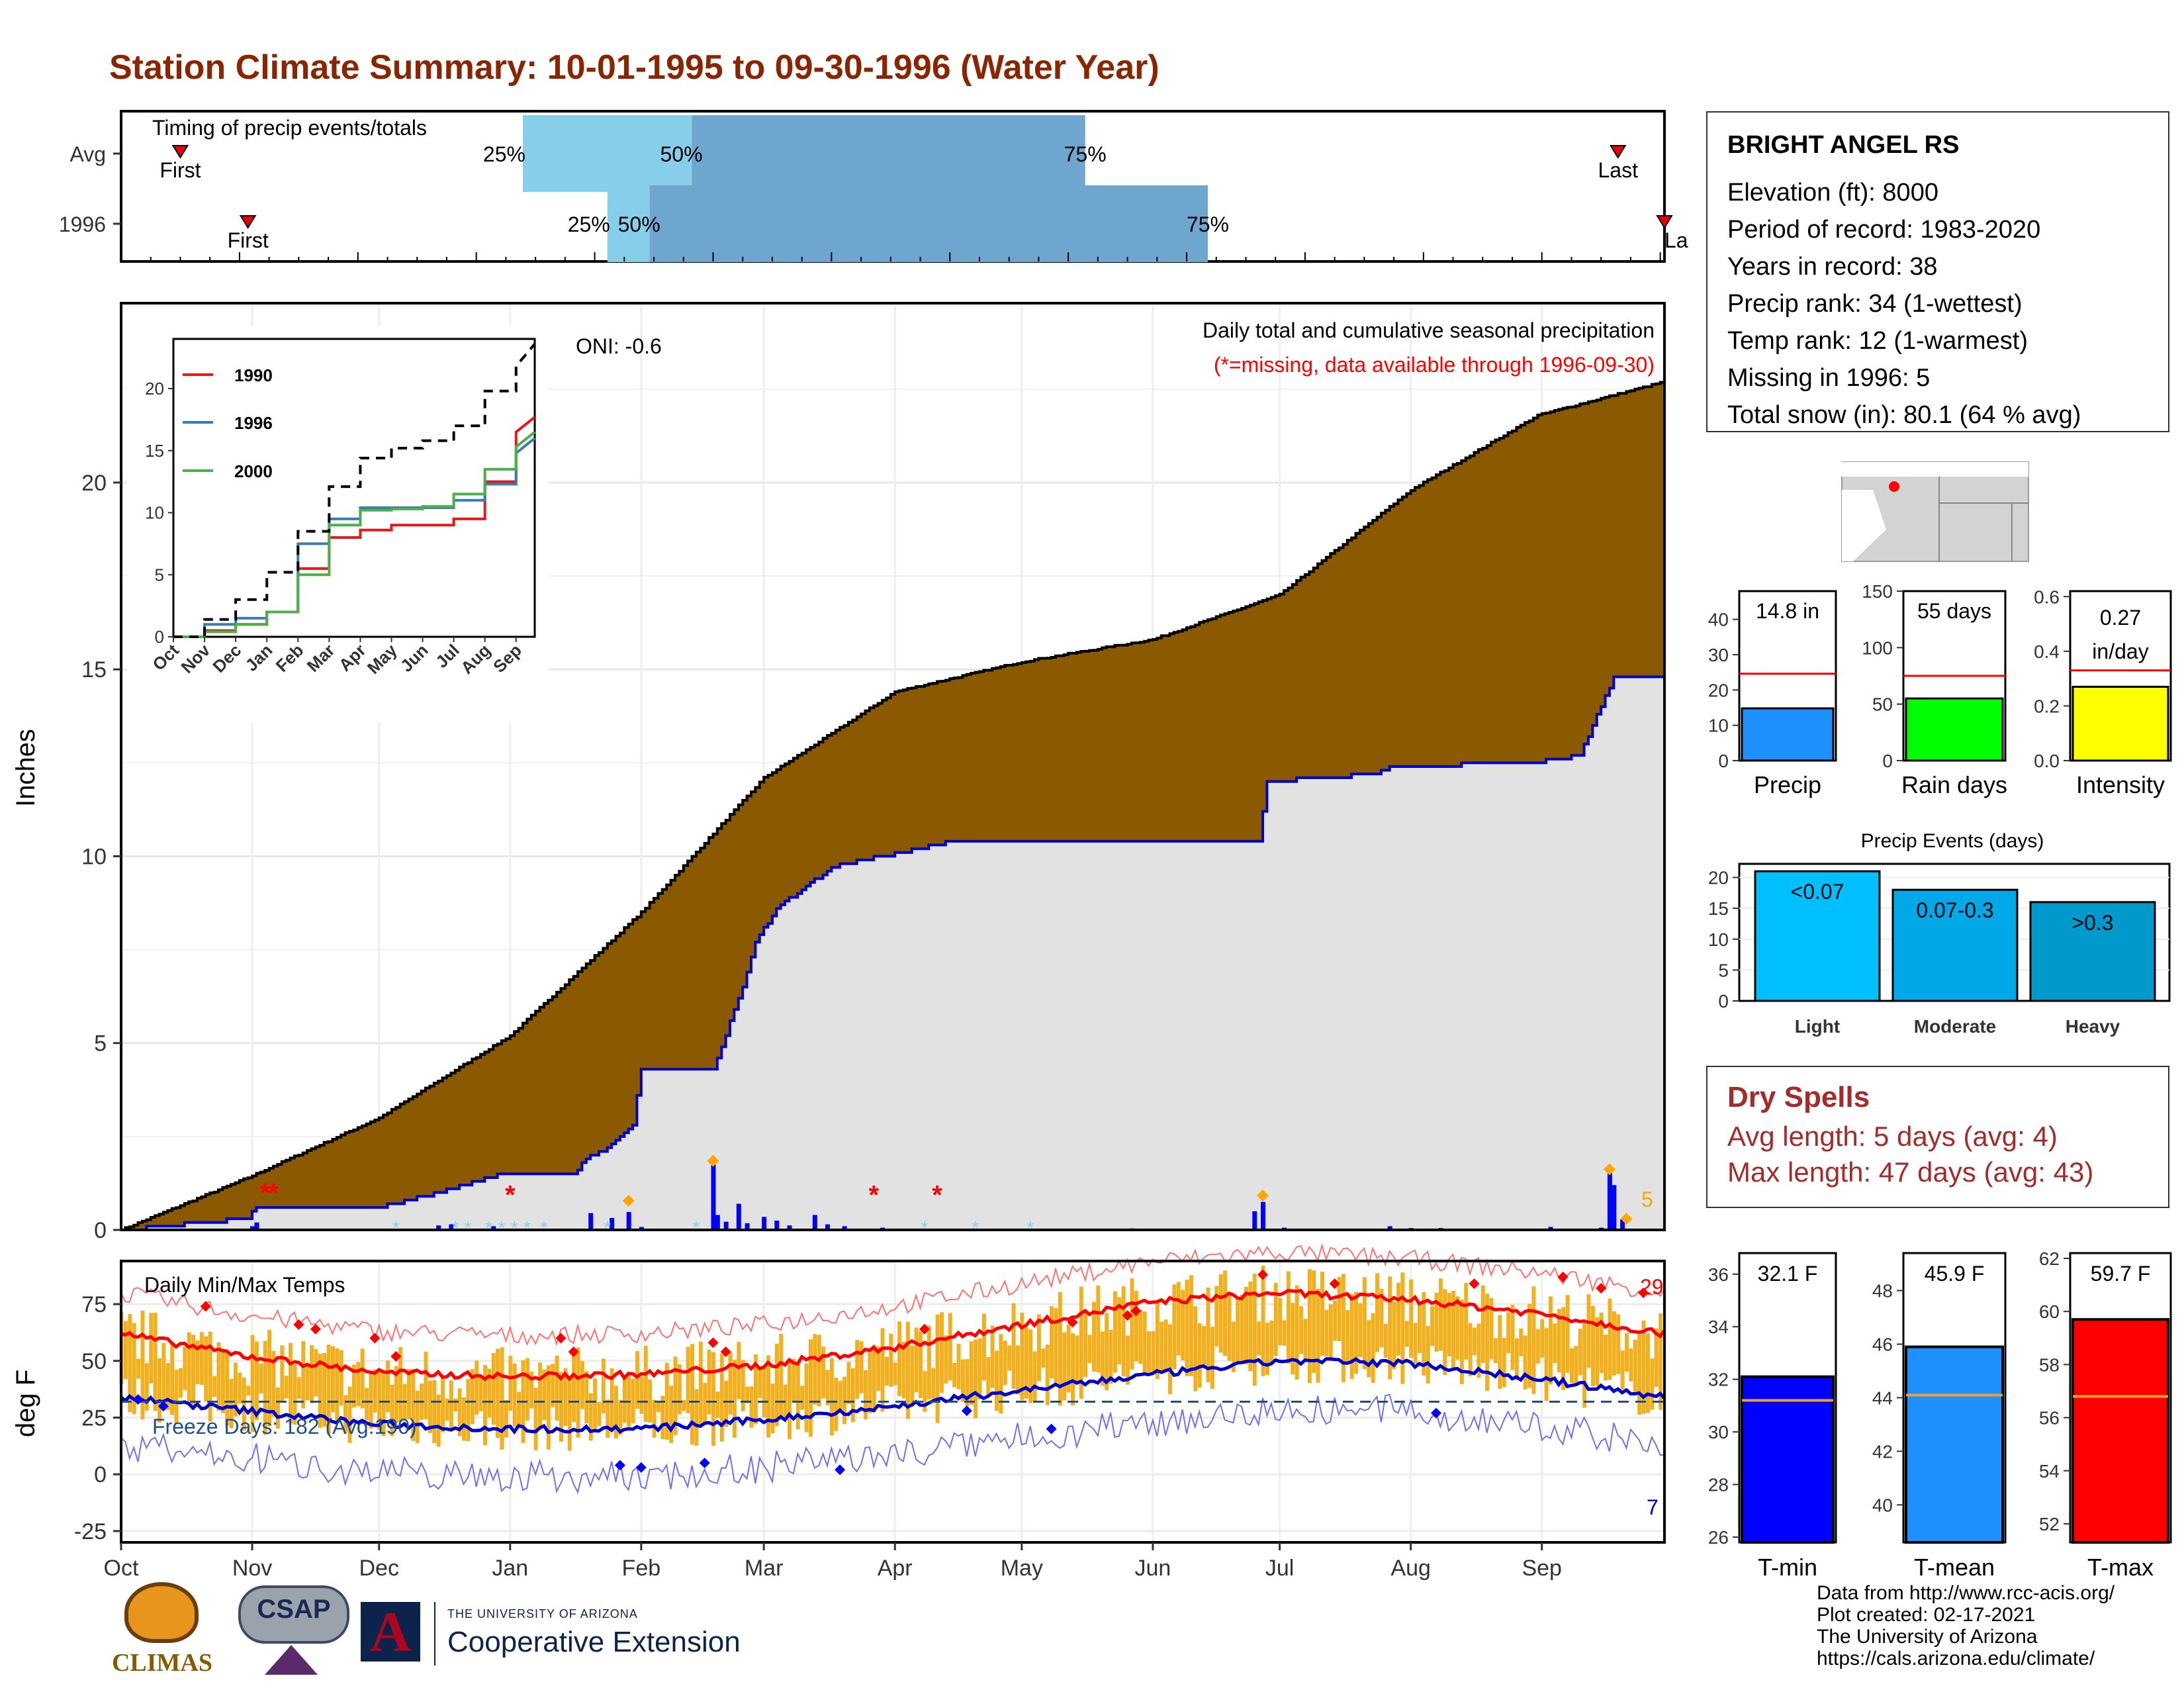  I want to click on climas-logo: CLIMAS, so click(162, 1631).